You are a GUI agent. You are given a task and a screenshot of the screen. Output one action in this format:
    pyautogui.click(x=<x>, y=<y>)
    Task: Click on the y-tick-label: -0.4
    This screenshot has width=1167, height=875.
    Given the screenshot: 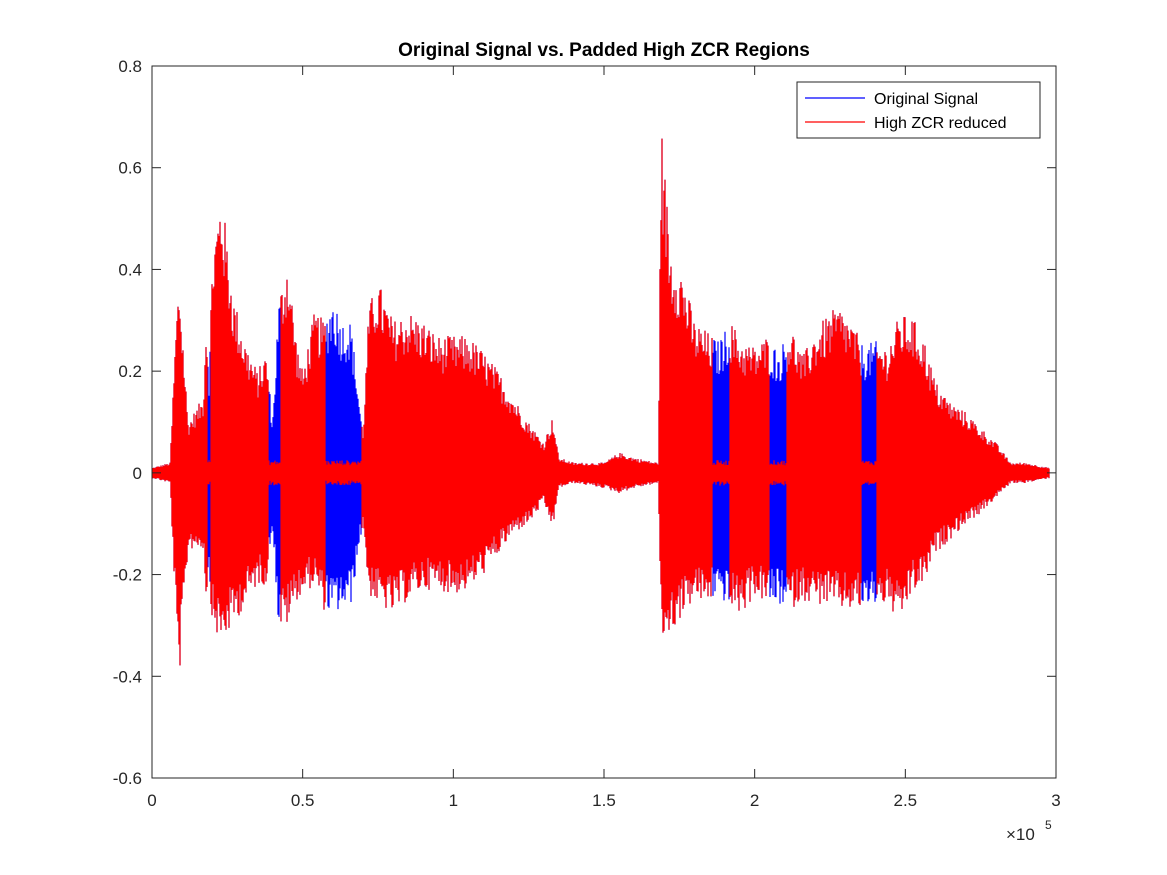 What is the action you would take?
    pyautogui.click(x=127, y=676)
    